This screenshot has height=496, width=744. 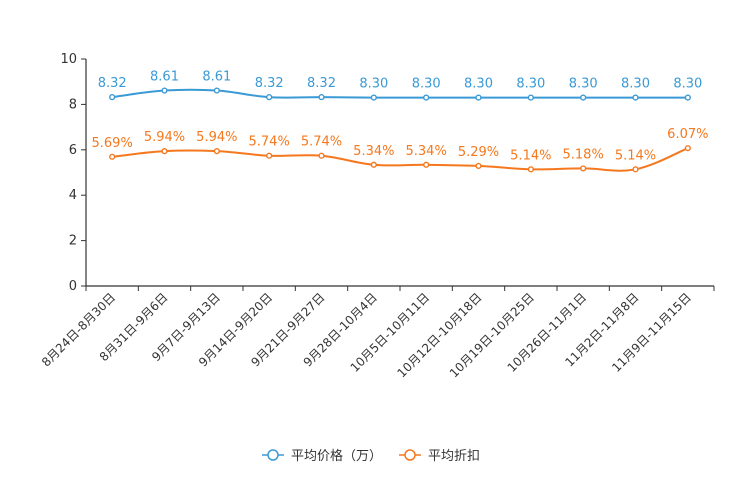 What do you see at coordinates (68, 59) in the screenshot?
I see `y-tick-label: 10` at bounding box center [68, 59].